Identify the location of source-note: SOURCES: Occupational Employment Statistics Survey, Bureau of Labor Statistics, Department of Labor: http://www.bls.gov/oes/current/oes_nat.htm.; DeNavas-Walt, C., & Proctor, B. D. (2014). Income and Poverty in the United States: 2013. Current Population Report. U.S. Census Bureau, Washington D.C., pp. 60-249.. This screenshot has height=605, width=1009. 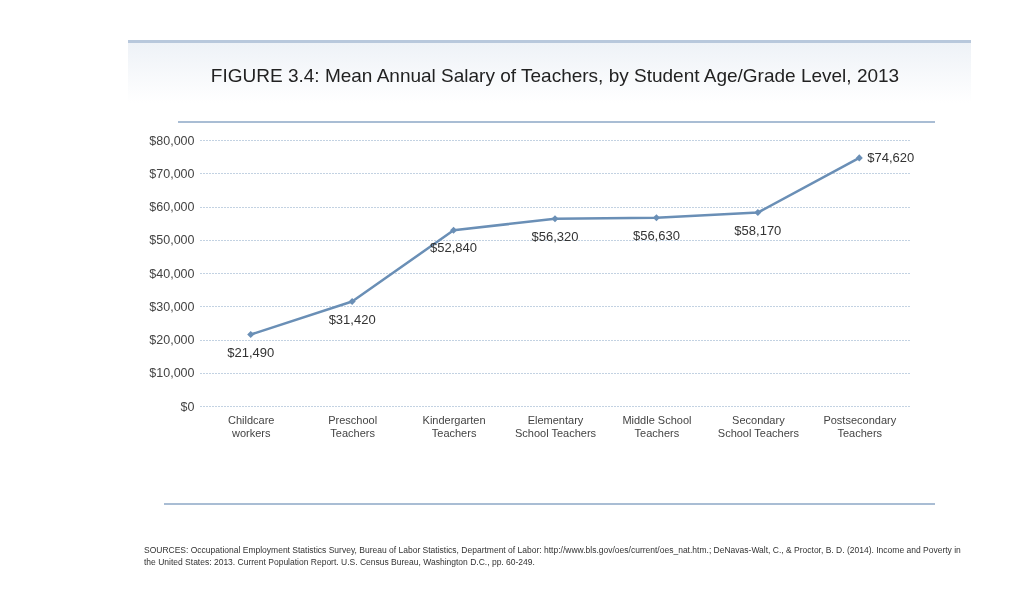
(553, 557).